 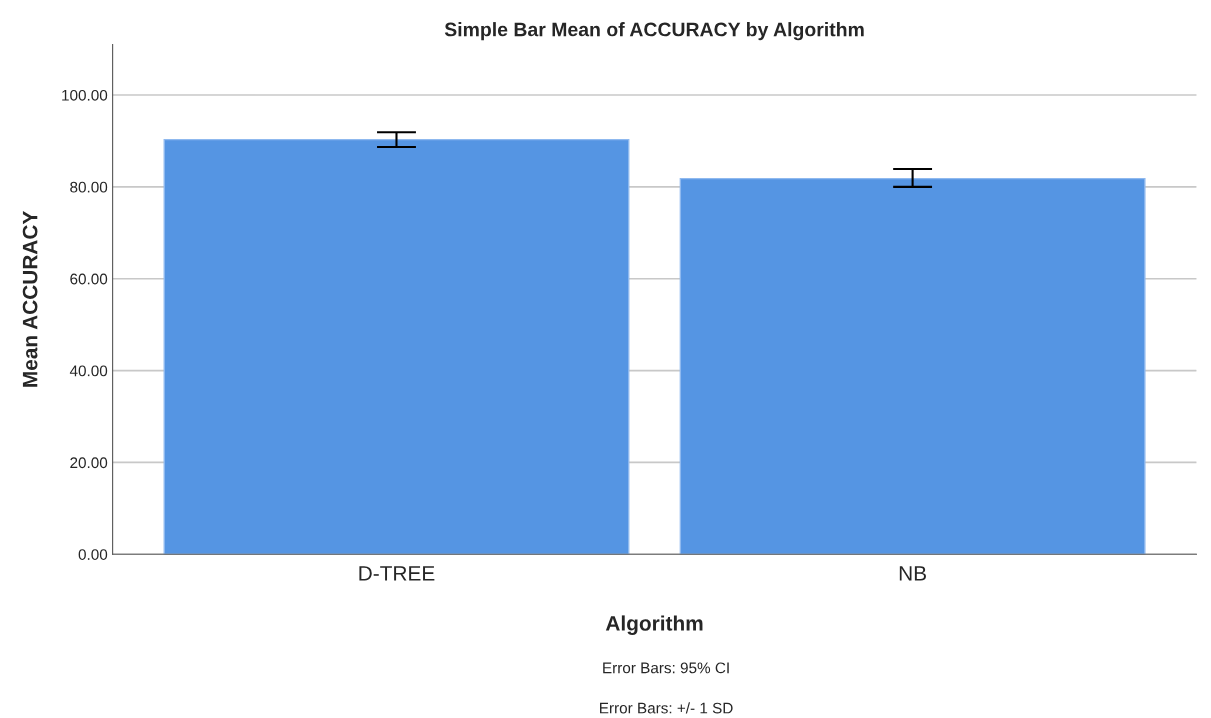 What do you see at coordinates (93, 554) in the screenshot?
I see `y-tick-label: 0.00` at bounding box center [93, 554].